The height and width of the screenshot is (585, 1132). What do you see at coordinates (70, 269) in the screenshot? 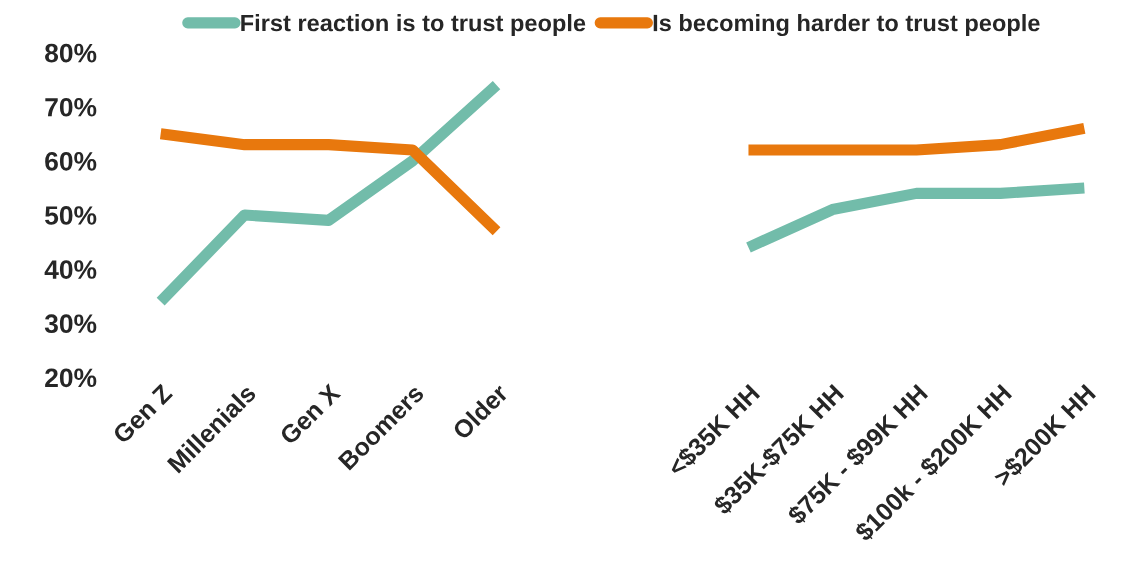
I see `y-tick-label: 40%` at bounding box center [70, 269].